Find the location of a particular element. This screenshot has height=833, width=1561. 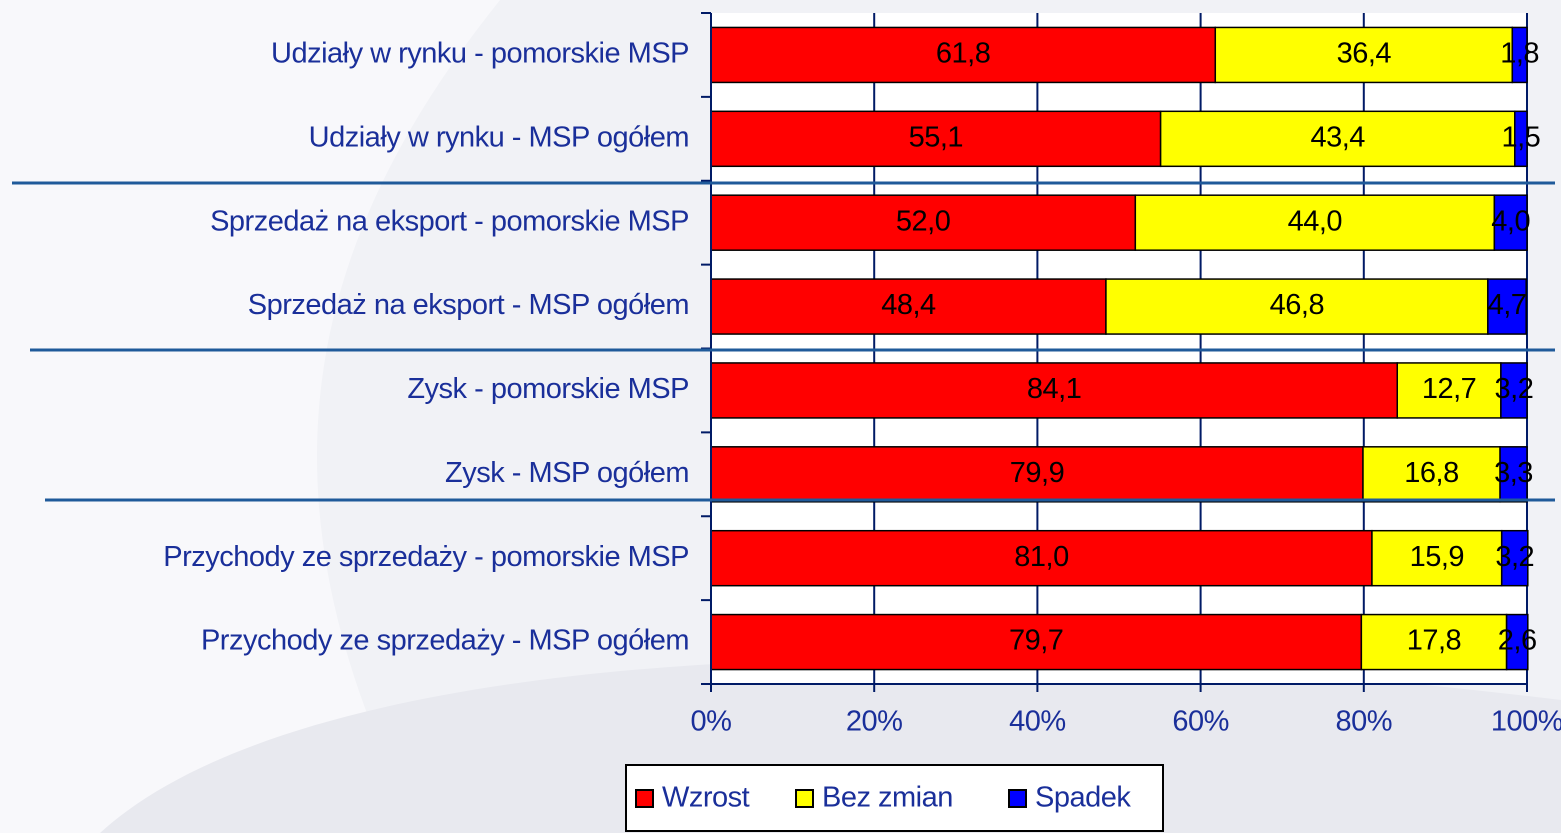

x-tick-label: 80% is located at coordinates (1364, 722).